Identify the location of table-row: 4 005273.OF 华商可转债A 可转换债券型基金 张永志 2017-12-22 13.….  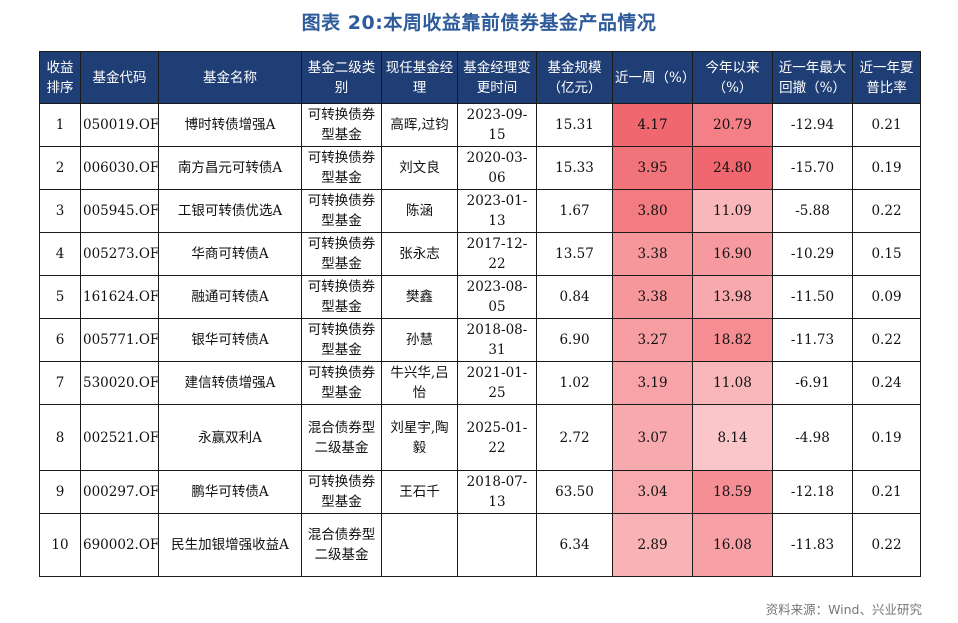
(480, 254).